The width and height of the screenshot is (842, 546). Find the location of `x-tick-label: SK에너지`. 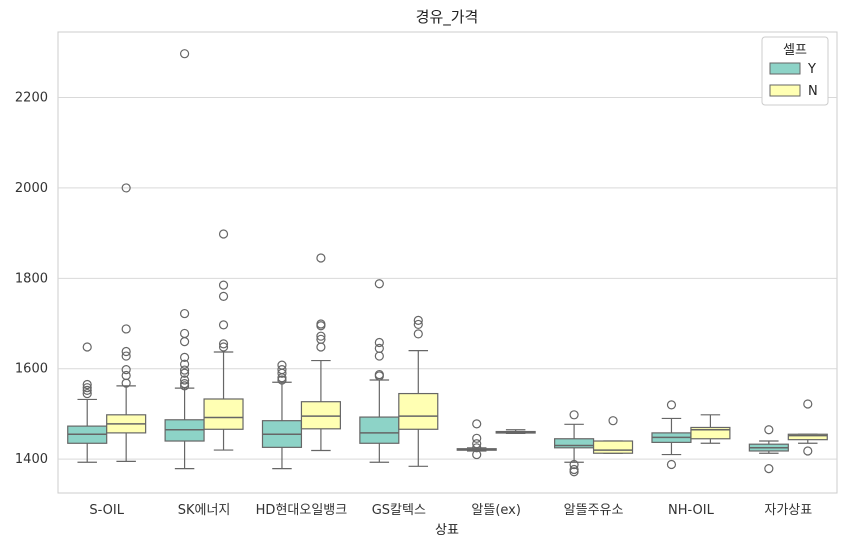

x-tick-label: SK에너지 is located at coordinates (204, 510).